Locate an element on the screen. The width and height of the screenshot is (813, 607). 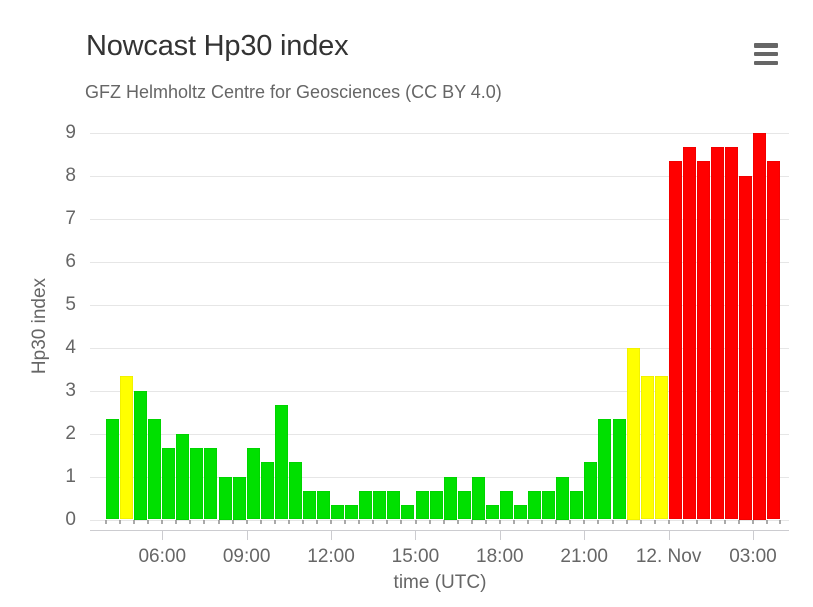
y-axis-tick-label: 6 is located at coordinates (70, 261).